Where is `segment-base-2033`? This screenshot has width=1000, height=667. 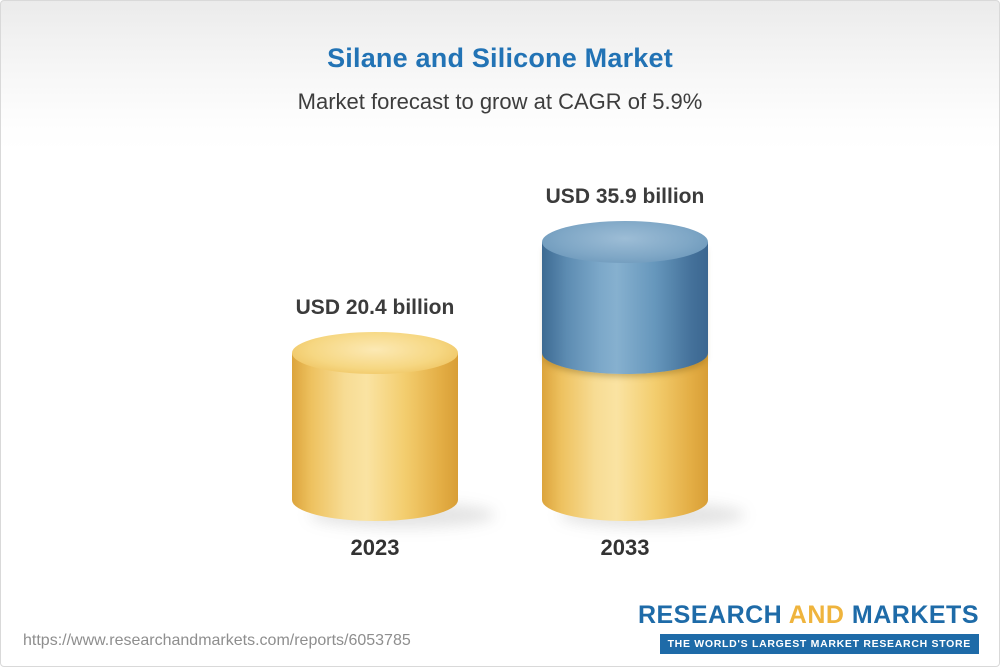 segment-base-2033 is located at coordinates (625, 437).